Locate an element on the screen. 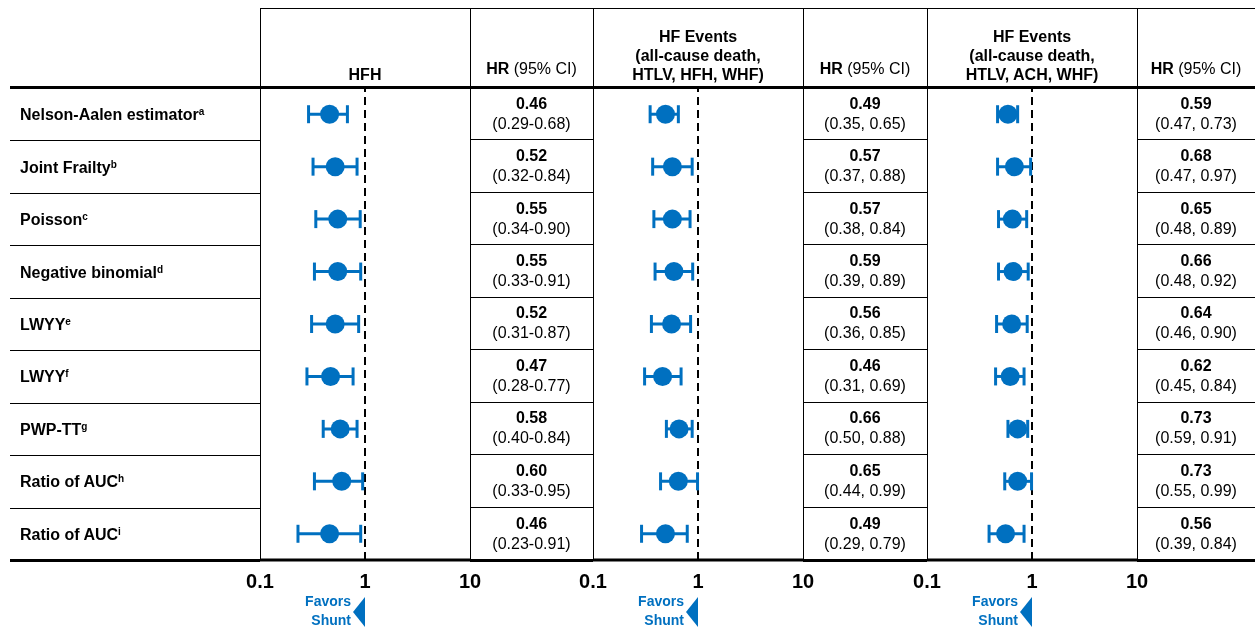  data-label: 0.55 (0.34-0.90) is located at coordinates (531, 218).